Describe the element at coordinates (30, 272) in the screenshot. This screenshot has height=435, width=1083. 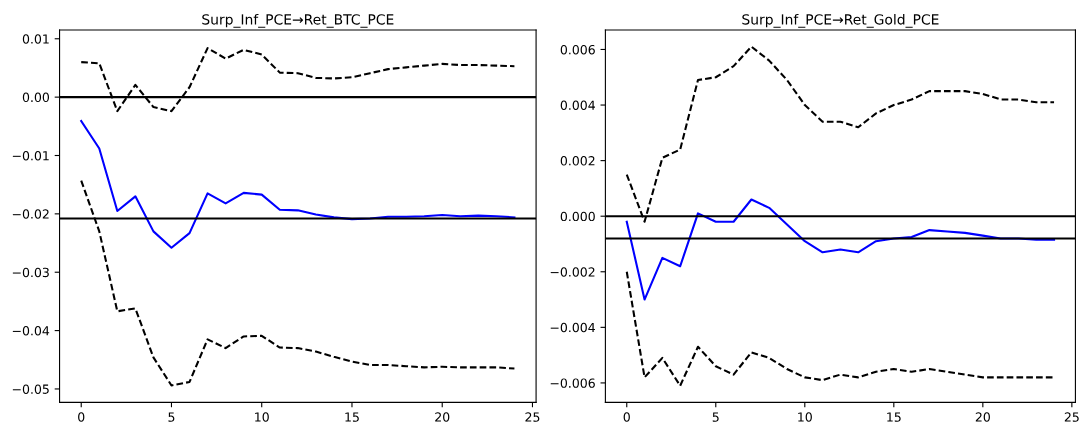
I see `y-tick-label: −0.03` at that location.